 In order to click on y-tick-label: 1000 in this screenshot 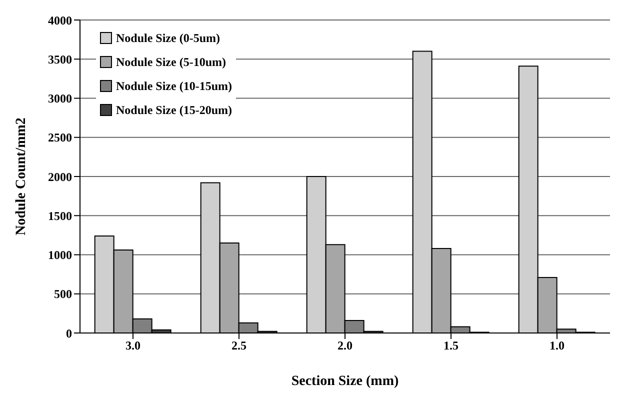, I will do `click(60, 255)`.